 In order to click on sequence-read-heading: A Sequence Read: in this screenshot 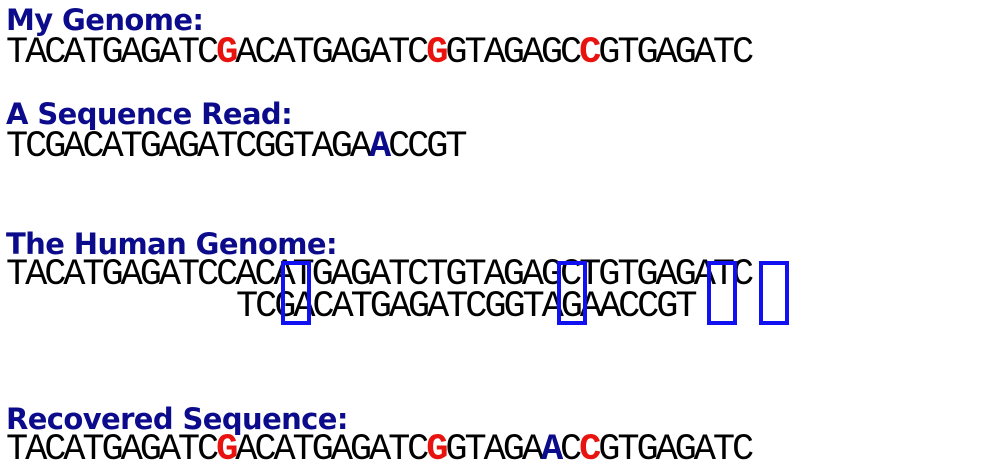, I will do `click(149, 114)`.